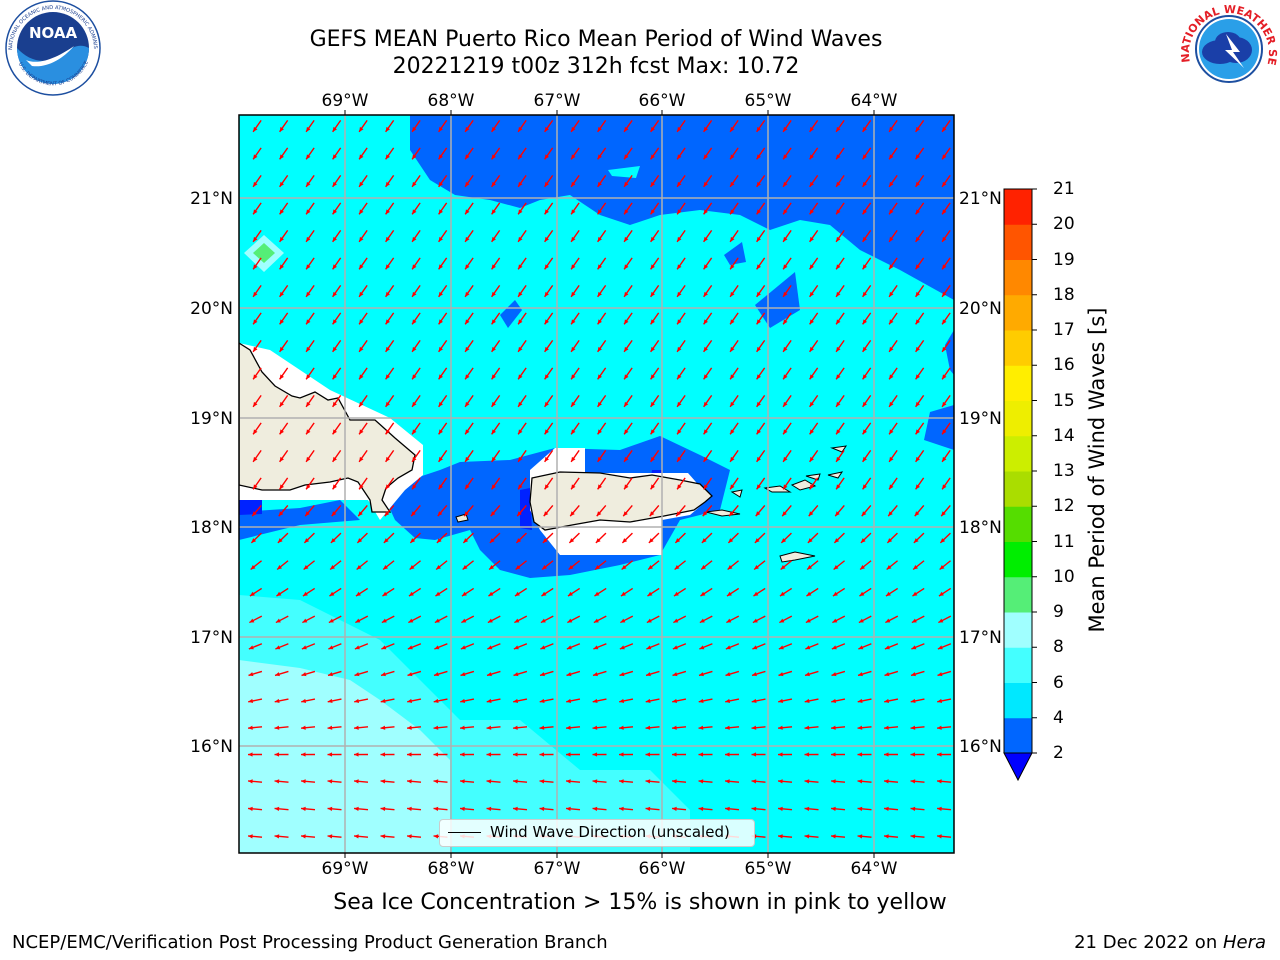 Image resolution: width=1280 pixels, height=960 pixels. What do you see at coordinates (345, 869) in the screenshot?
I see `lon-tick-bottom: 69°W` at bounding box center [345, 869].